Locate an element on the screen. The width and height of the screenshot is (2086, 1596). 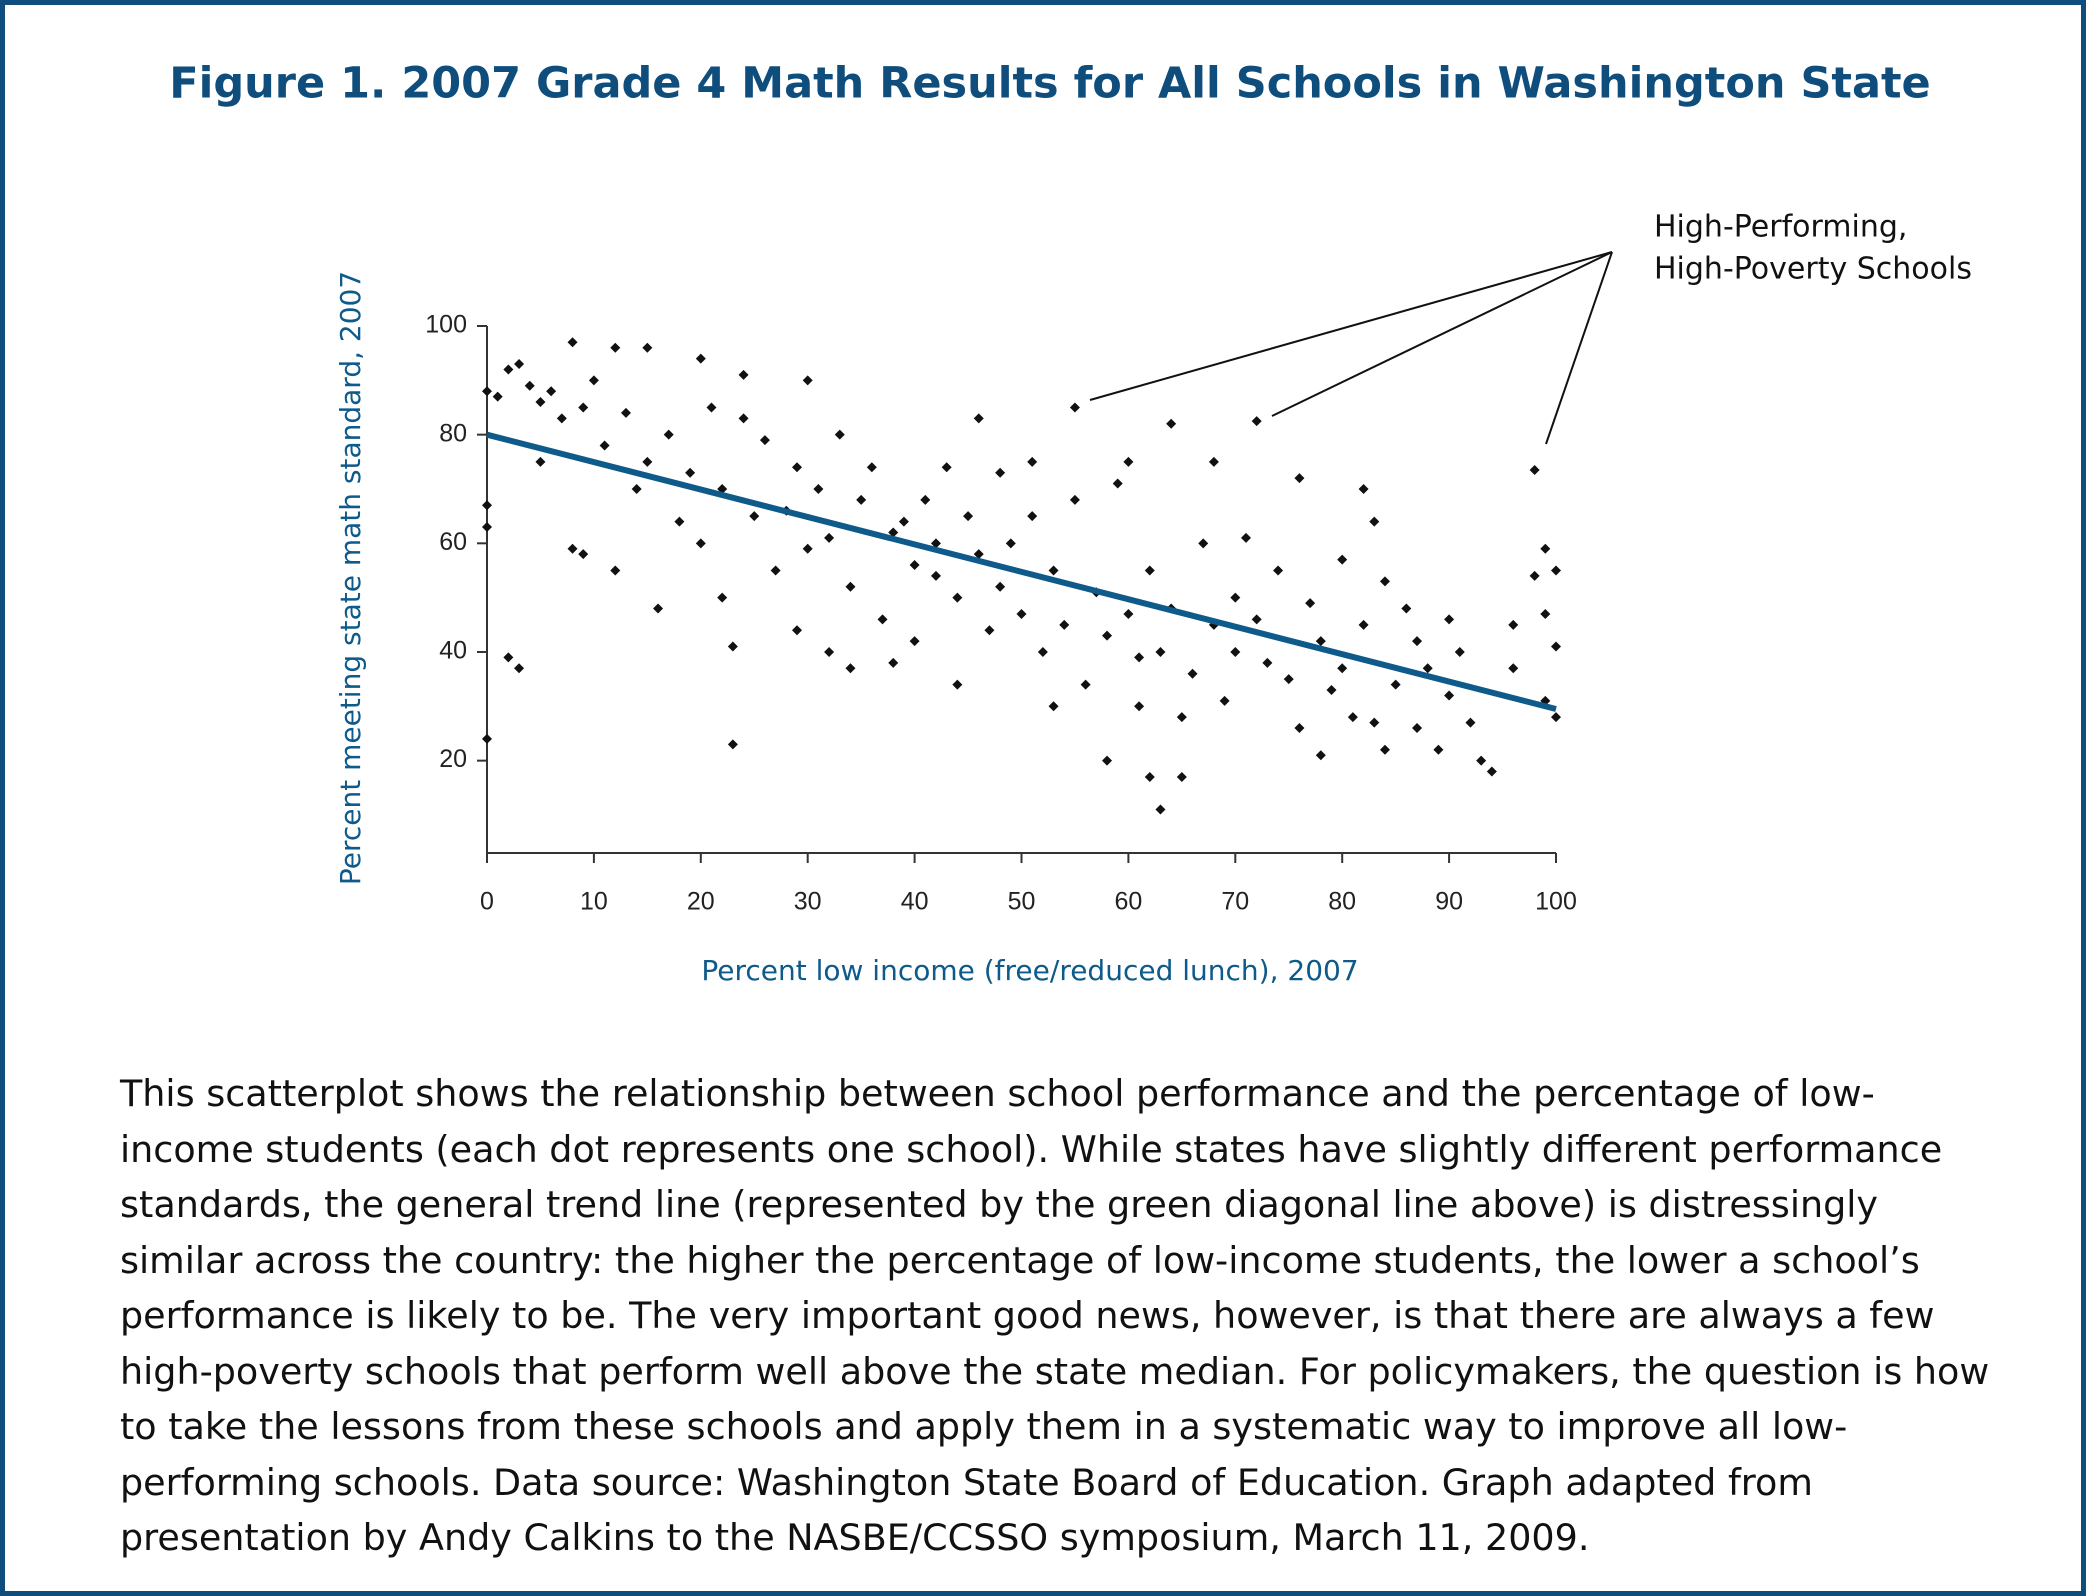
y-tick-label: 60 is located at coordinates (453, 542).